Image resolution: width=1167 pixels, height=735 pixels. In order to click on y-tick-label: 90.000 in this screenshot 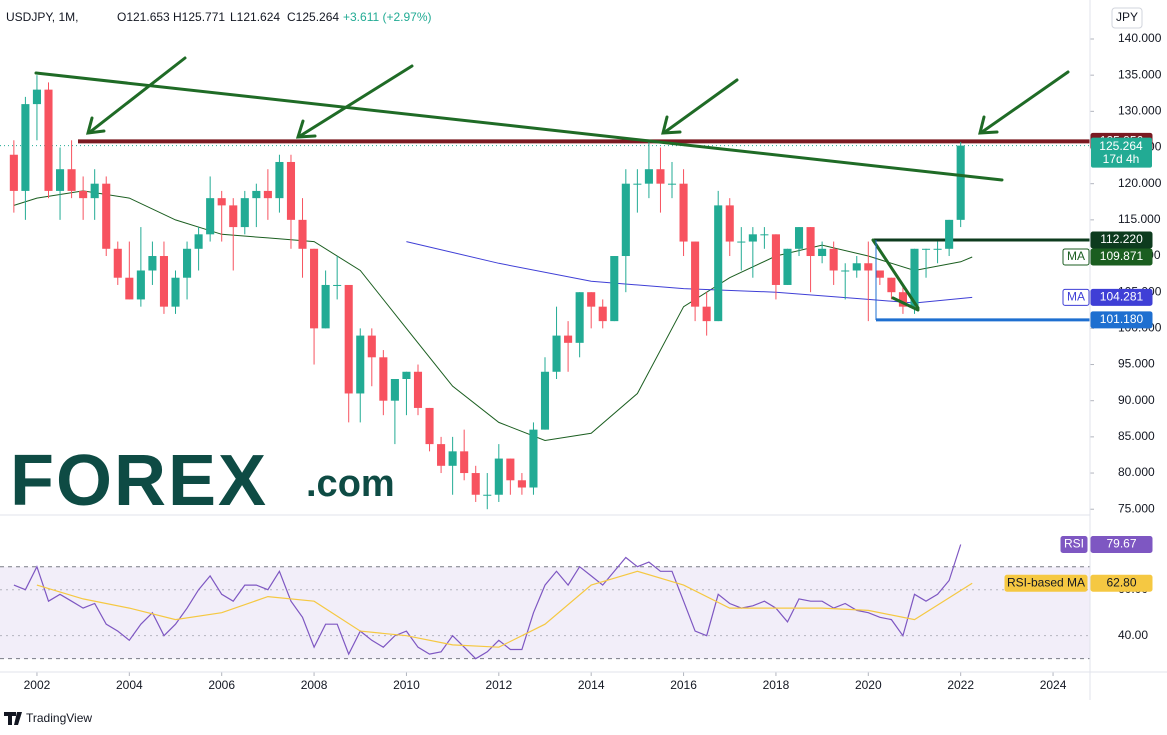, I will do `click(1136, 400)`.